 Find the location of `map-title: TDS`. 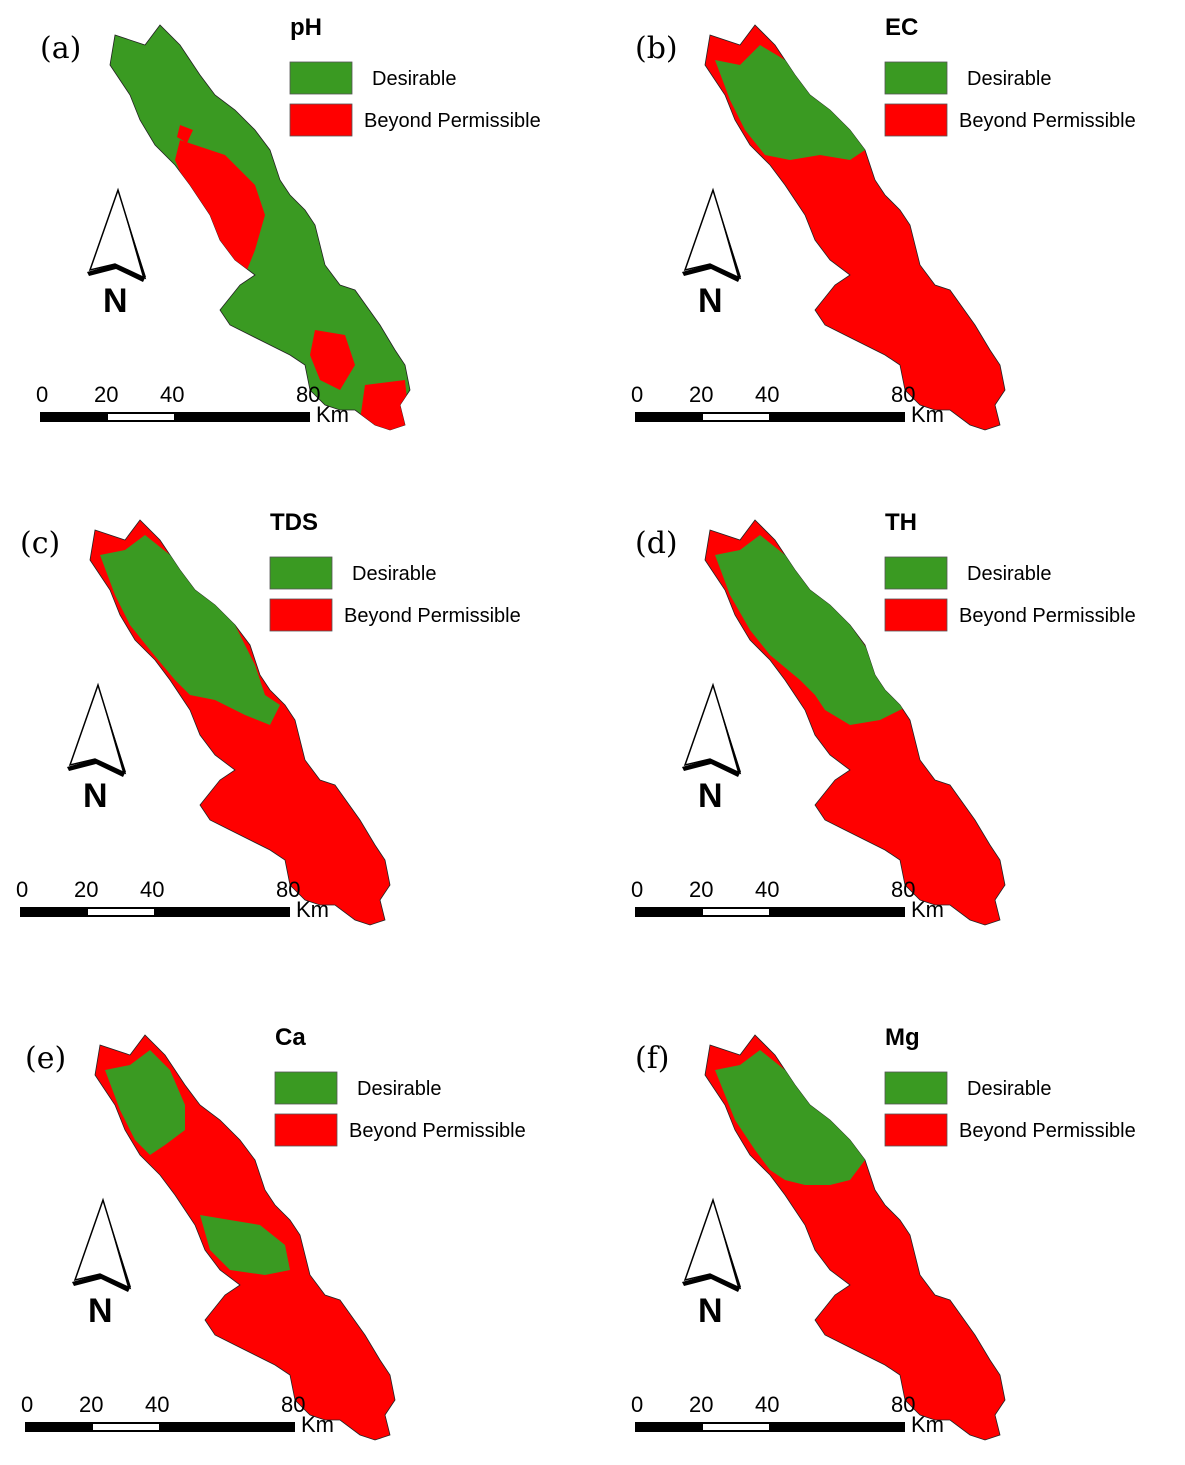

map-title: TDS is located at coordinates (294, 522).